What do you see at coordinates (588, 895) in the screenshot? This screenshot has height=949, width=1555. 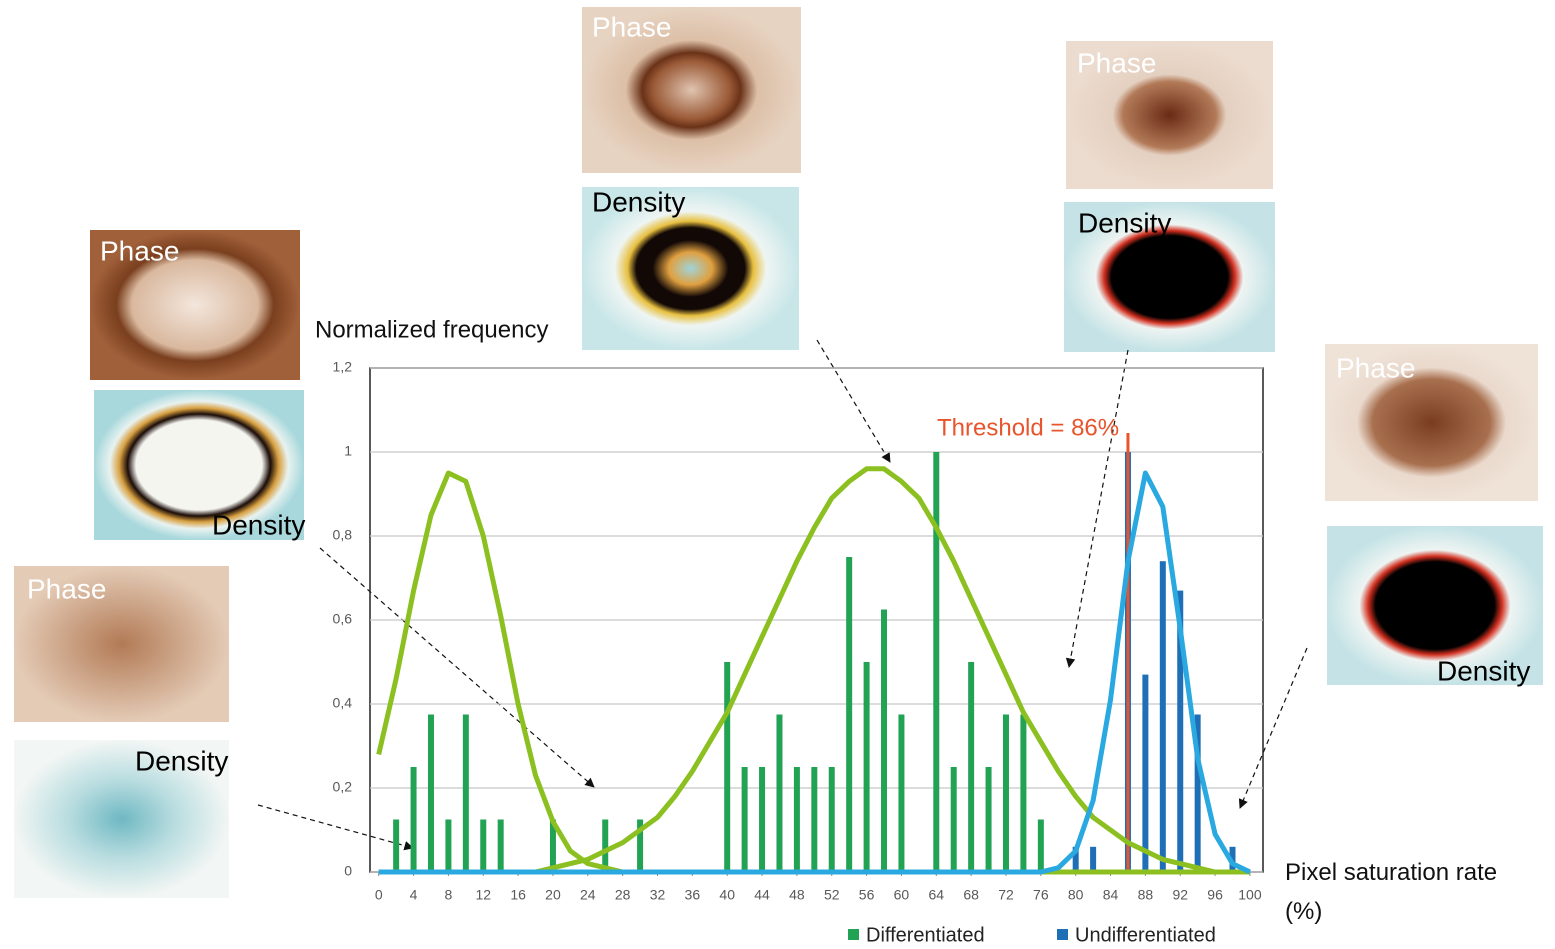 I see `x-tick-label: 24` at bounding box center [588, 895].